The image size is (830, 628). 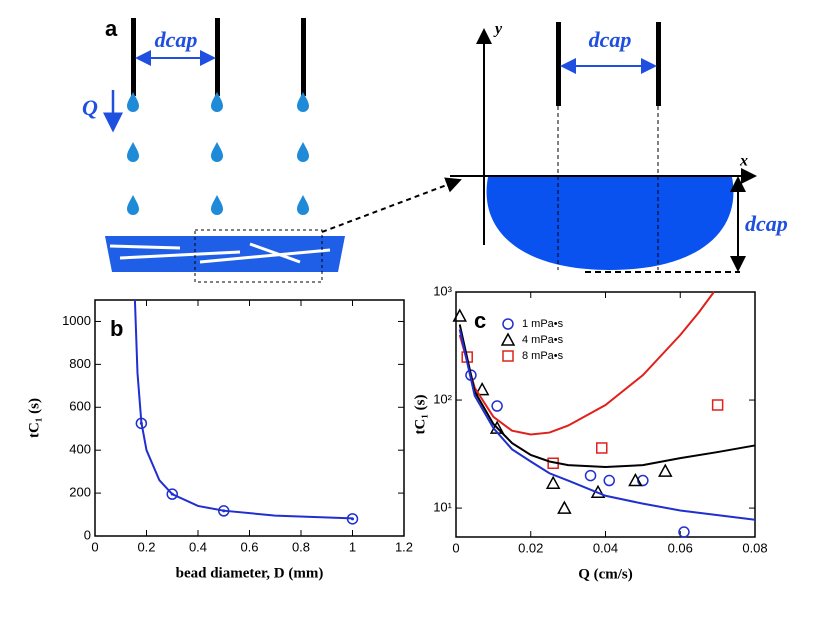 What do you see at coordinates (442, 507) in the screenshot?
I see `y-tick-label: 10¹` at bounding box center [442, 507].